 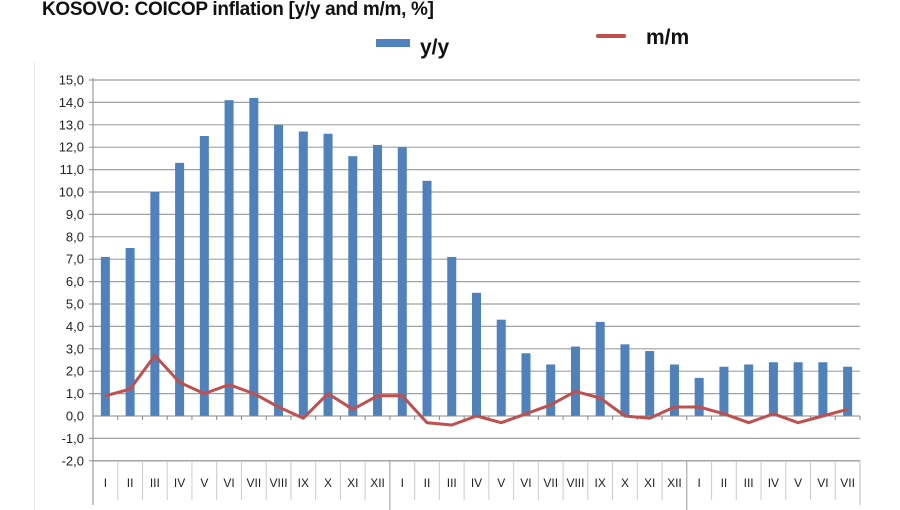 I want to click on series-mm-line, so click(x=476, y=390).